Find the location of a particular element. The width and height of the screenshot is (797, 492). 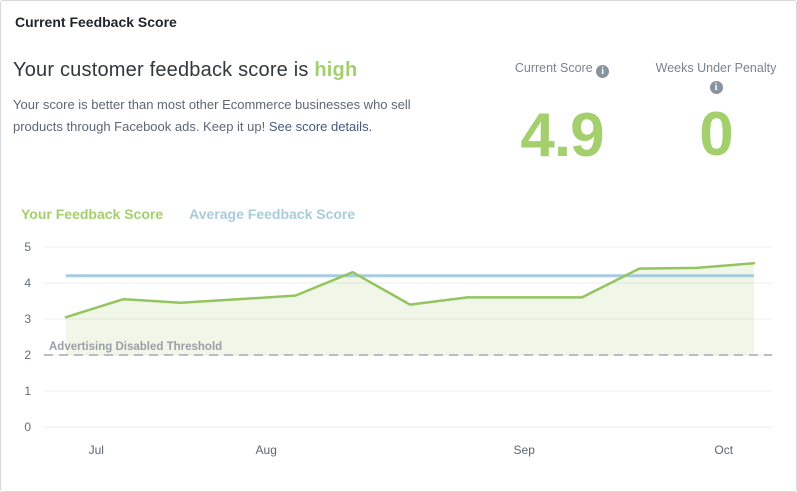

x-axis-month-label: Oct is located at coordinates (723, 450).